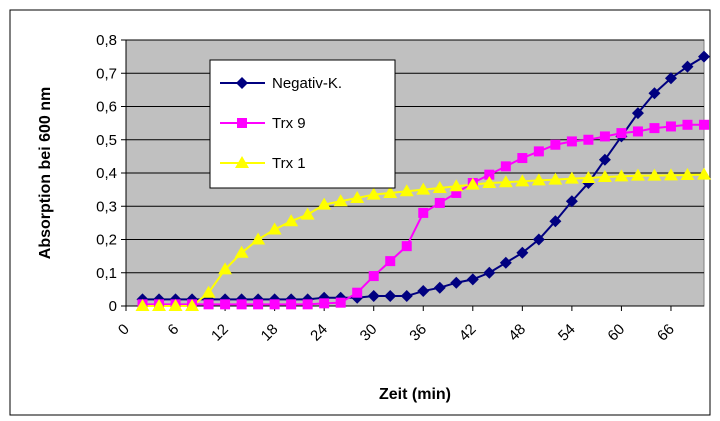 The image size is (720, 421). What do you see at coordinates (106, 107) in the screenshot?
I see `y-tick-label: 0,6` at bounding box center [106, 107].